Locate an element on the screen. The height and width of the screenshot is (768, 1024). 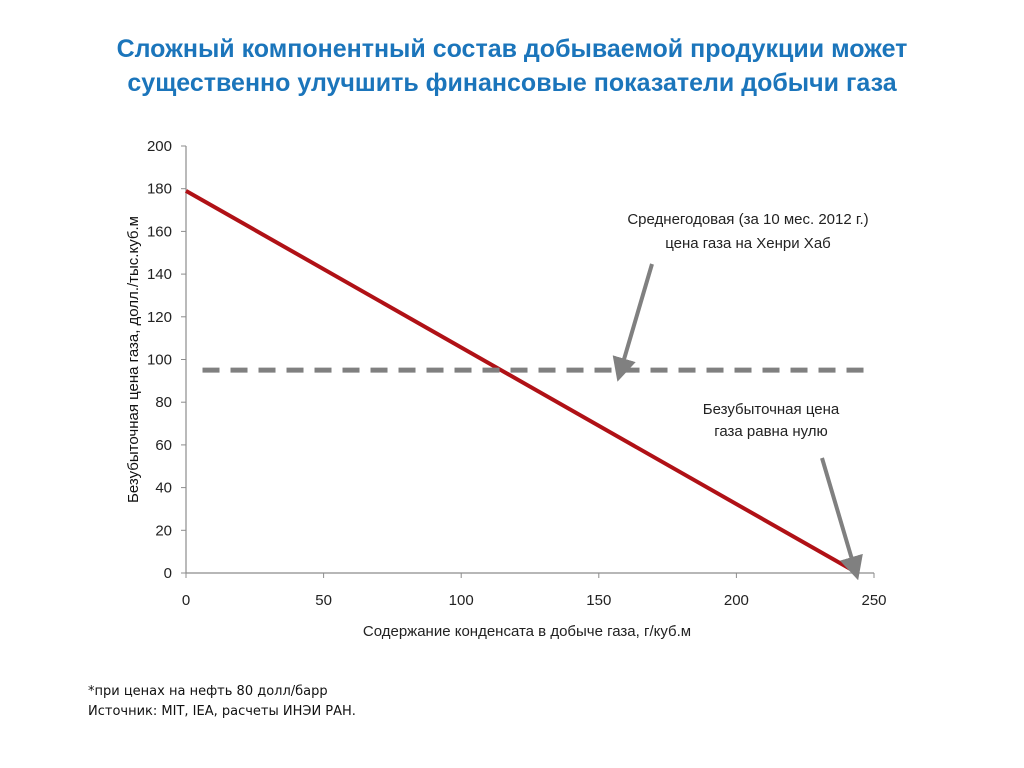
y-tick-label: 200 is located at coordinates (159, 146).